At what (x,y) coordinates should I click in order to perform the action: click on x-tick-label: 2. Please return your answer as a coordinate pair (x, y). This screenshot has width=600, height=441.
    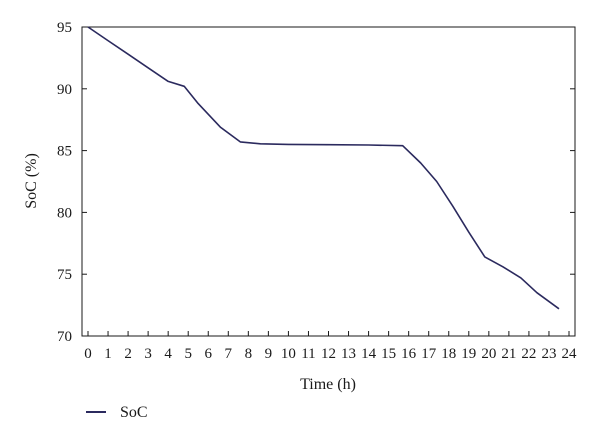
    Looking at the image, I should click on (128, 354).